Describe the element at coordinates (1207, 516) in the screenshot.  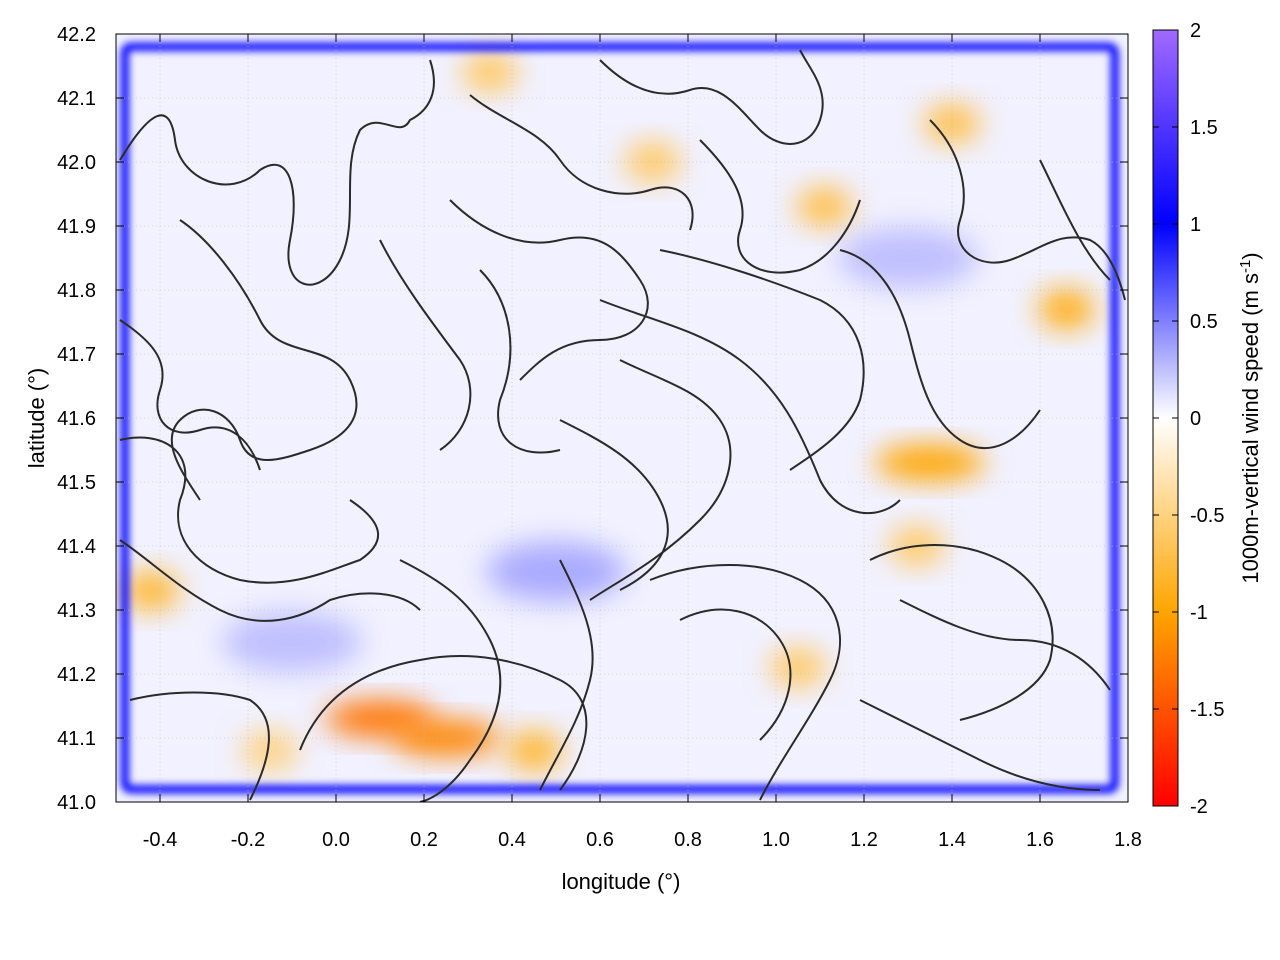
I see `colorbar-tick-label: -0.5` at that location.